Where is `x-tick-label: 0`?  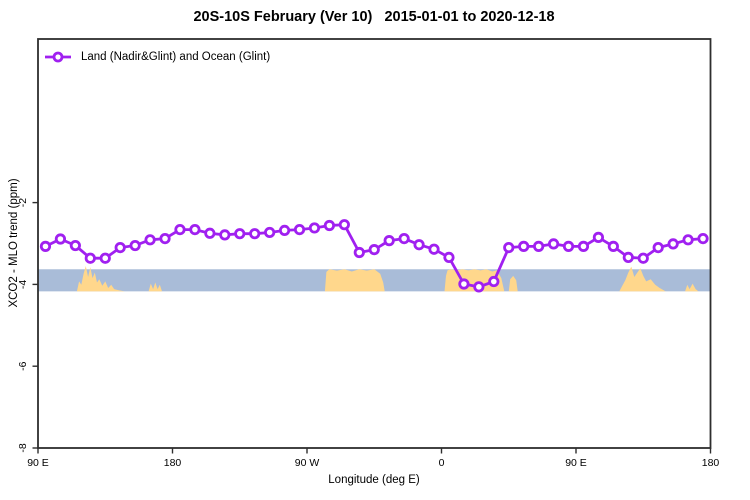 x-tick-label: 0 is located at coordinates (442, 463).